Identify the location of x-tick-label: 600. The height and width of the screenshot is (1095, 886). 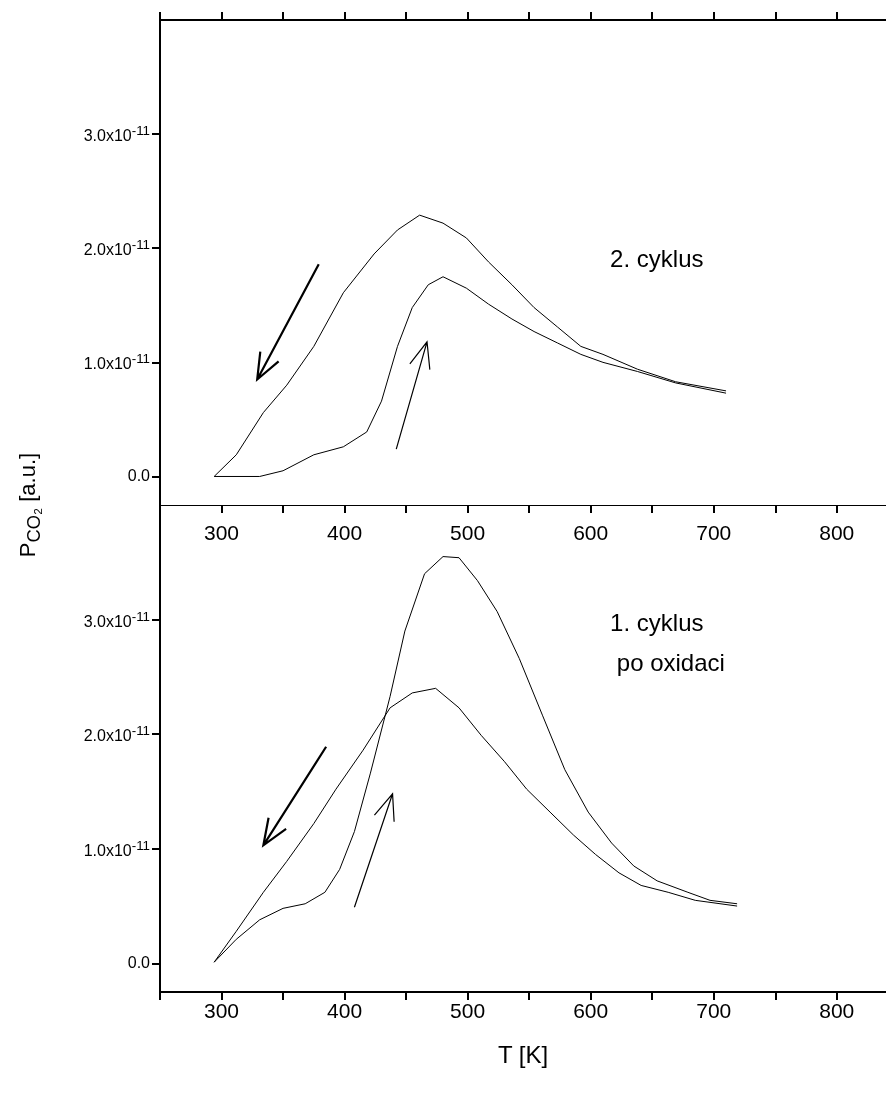
(591, 532).